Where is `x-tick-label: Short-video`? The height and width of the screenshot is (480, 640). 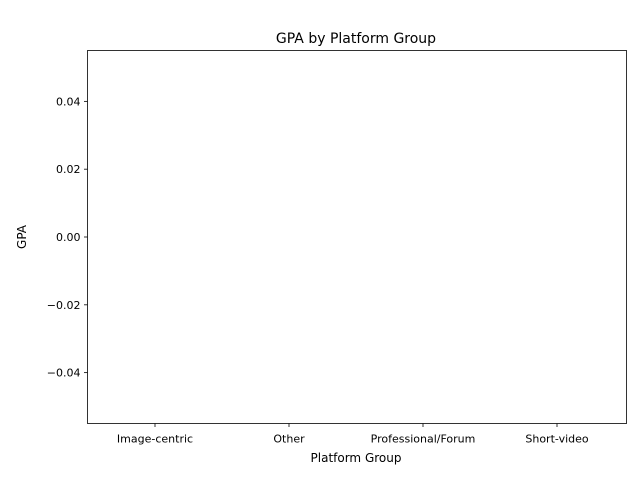 x-tick-label: Short-video is located at coordinates (557, 439).